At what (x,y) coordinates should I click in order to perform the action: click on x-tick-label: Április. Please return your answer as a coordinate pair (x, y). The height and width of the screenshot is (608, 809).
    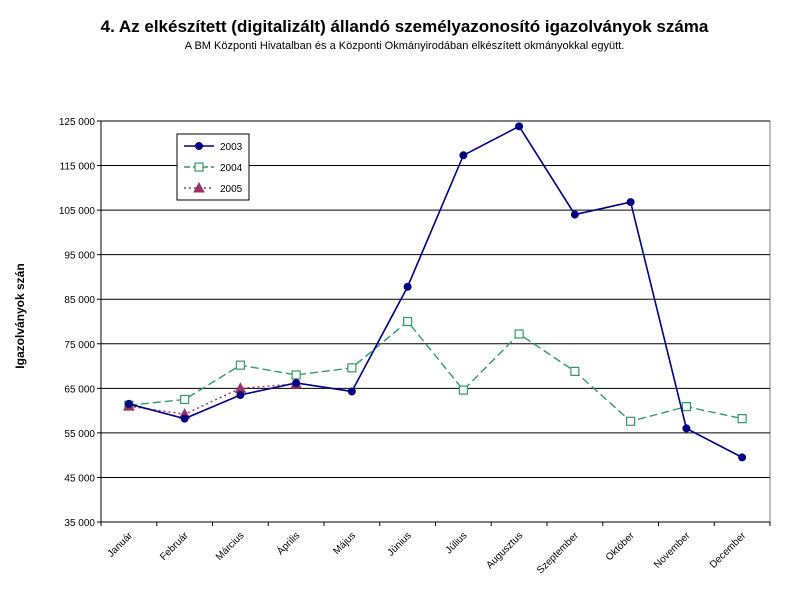
    Looking at the image, I should click on (288, 543).